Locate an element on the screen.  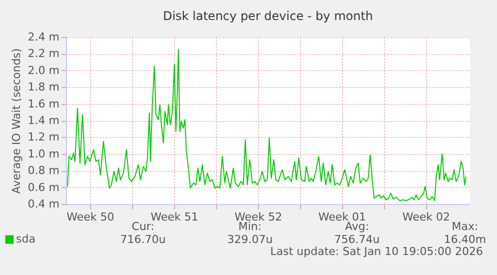
x-tick-label: Week 02 is located at coordinates (426, 217).